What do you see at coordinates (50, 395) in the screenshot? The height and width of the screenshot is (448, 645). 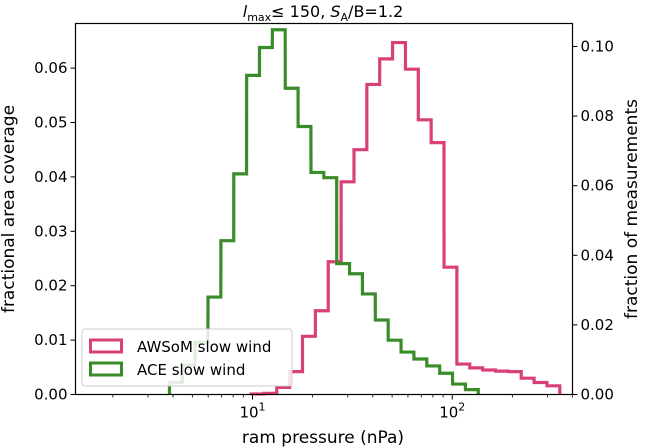 I see `y-left-tick-label-0: 0.00` at bounding box center [50, 395].